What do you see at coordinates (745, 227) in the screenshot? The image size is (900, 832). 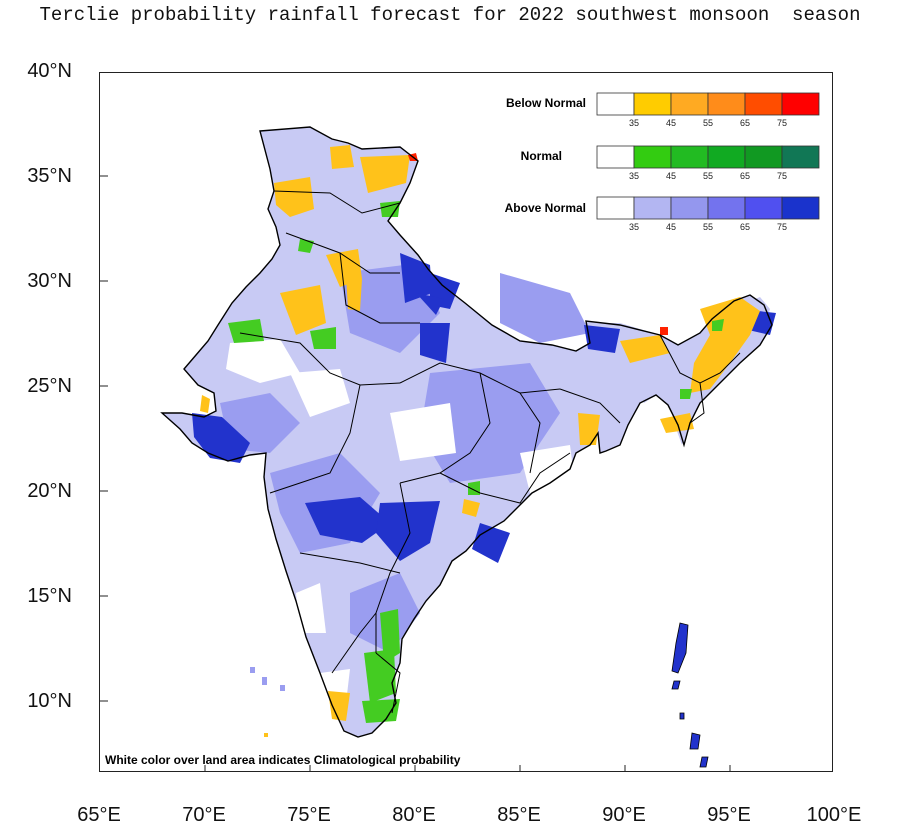 I see `legend-tick-2-3: 65` at bounding box center [745, 227].